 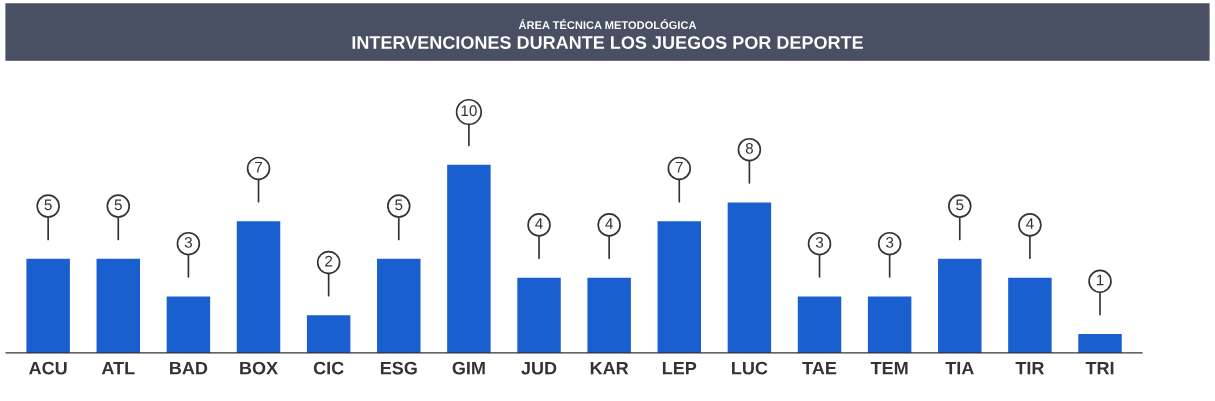 What do you see at coordinates (1100, 280) in the screenshot?
I see `data-label: 1` at bounding box center [1100, 280].